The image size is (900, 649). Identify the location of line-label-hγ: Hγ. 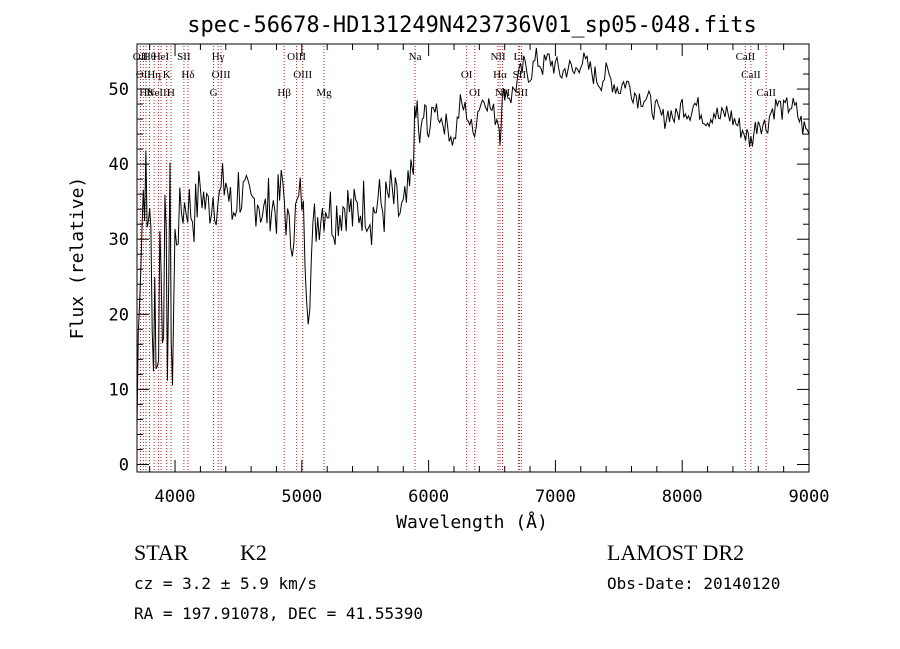
(218, 57).